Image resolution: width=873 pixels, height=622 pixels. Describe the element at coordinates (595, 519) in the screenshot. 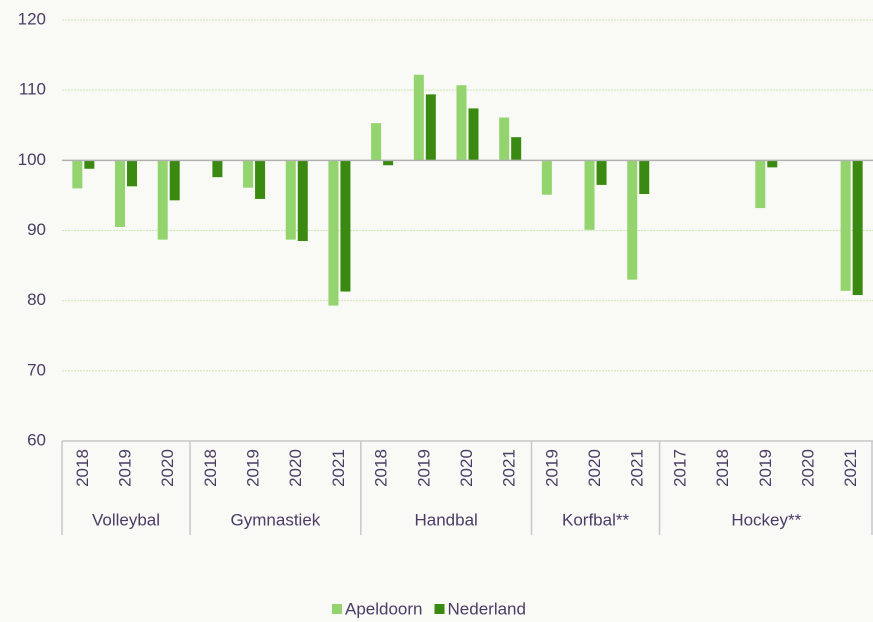

I see `group-label: Korfbal**` at that location.